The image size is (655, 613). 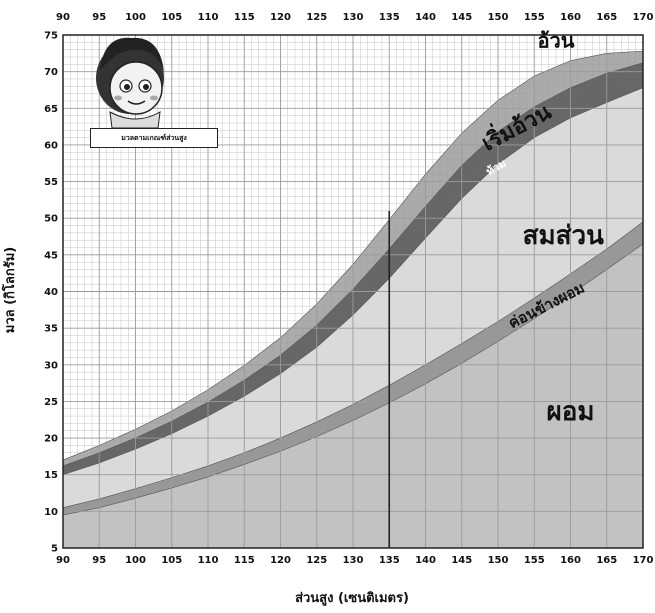 What do you see at coordinates (51, 402) in the screenshot?
I see `y-tick-label: 25` at bounding box center [51, 402].